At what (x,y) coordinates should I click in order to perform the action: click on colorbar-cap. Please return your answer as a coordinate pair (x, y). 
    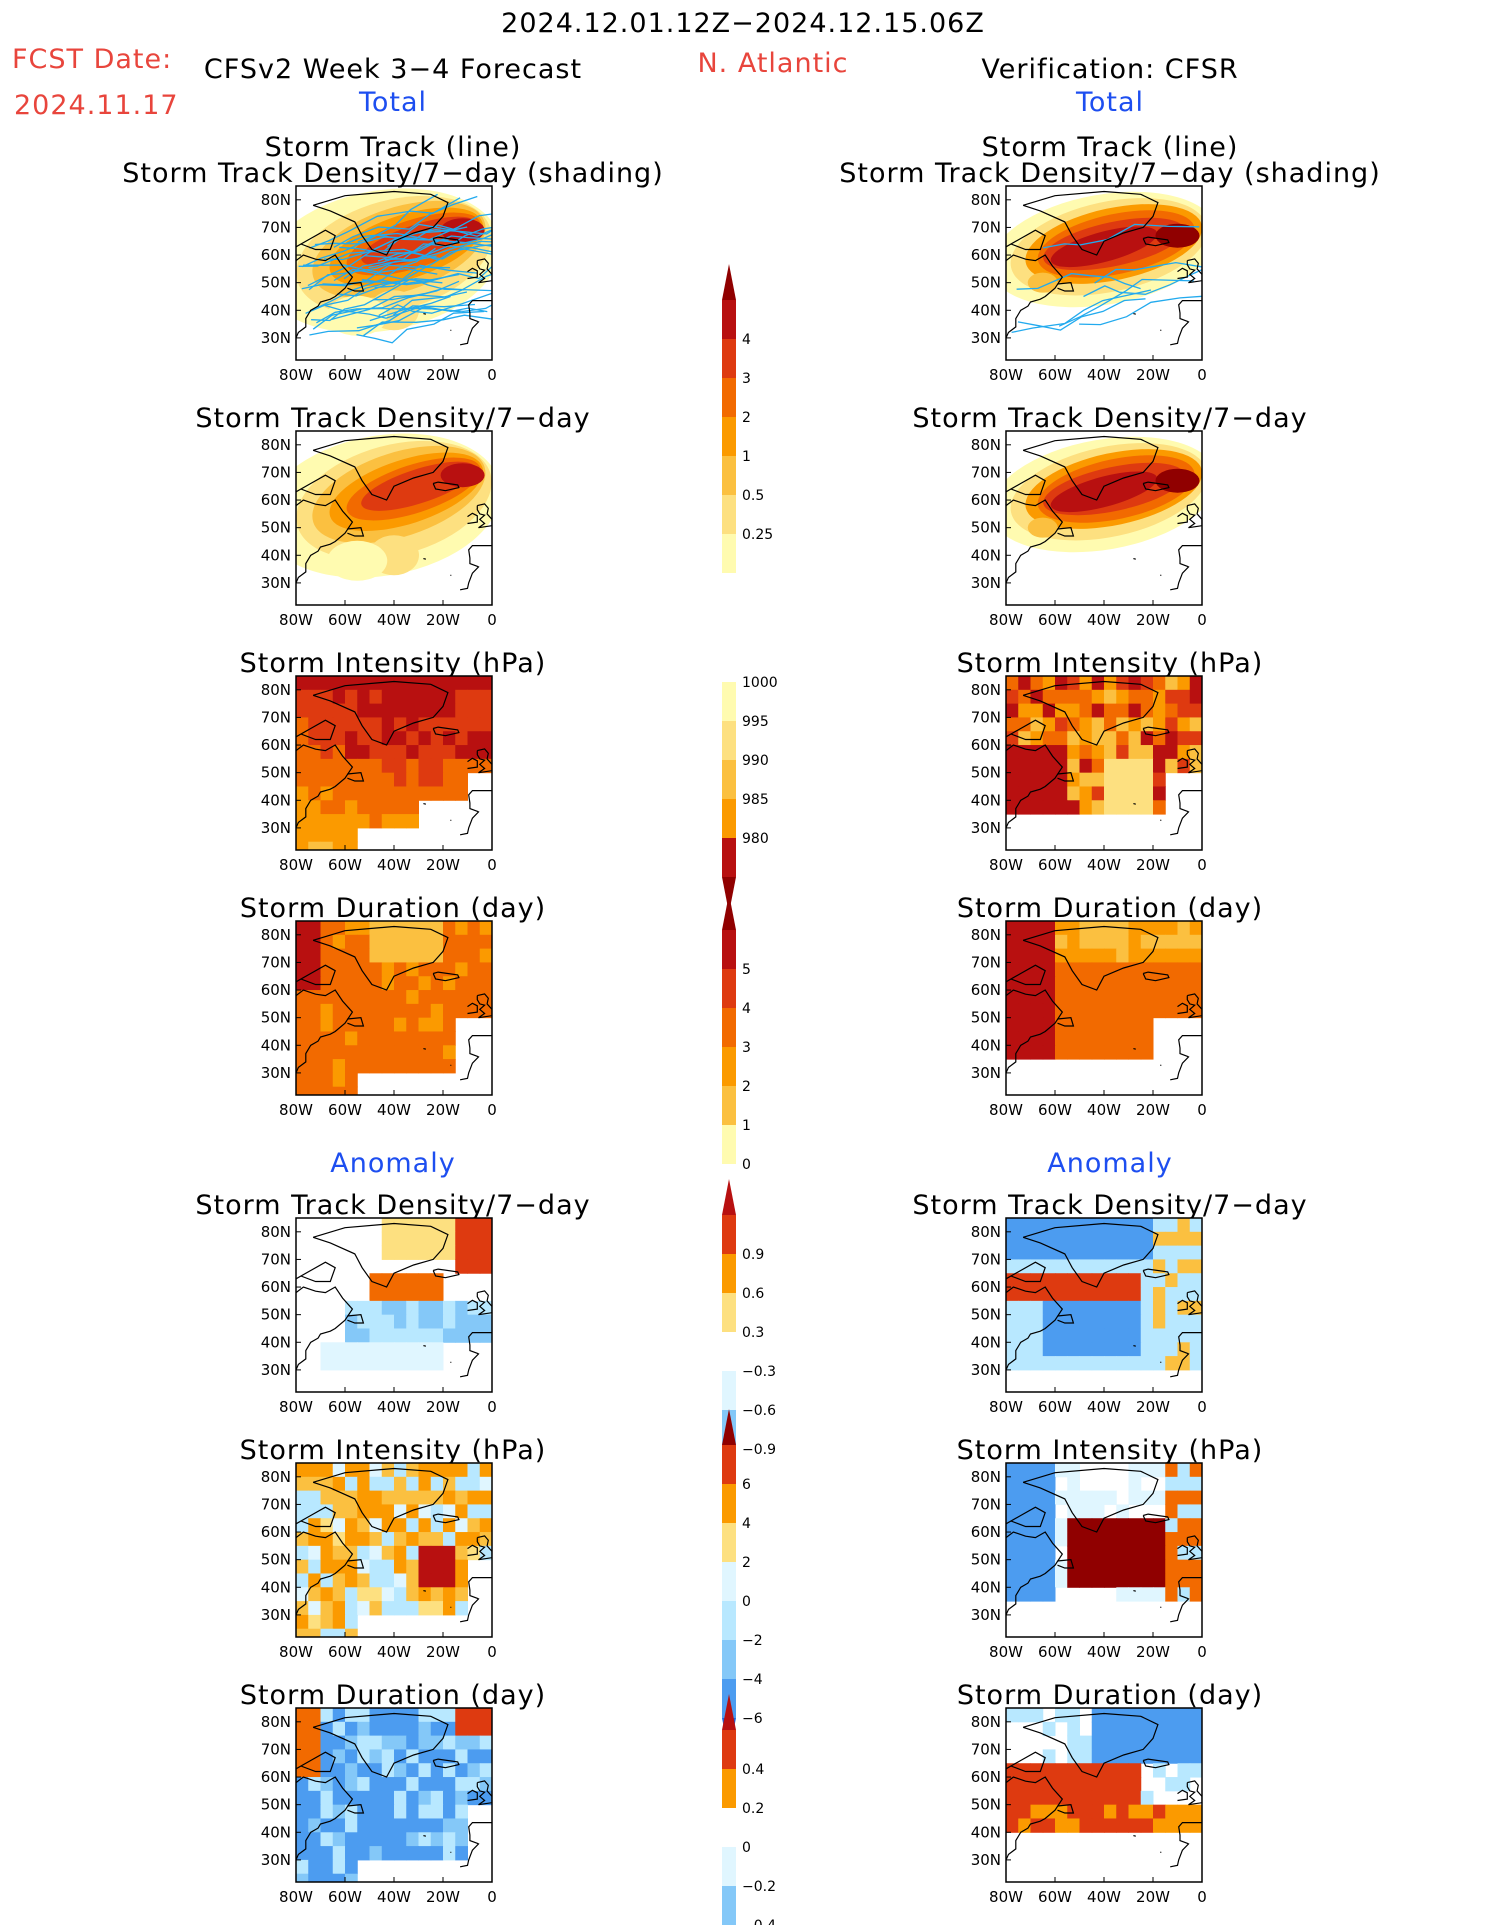
    Looking at the image, I should click on (729, 1427).